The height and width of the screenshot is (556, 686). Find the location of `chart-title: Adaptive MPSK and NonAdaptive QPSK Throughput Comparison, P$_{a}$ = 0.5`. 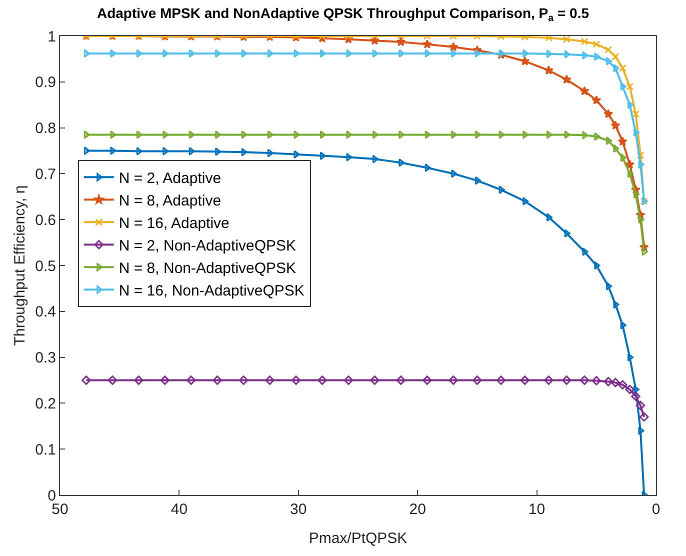

chart-title: Adaptive MPSK and NonAdaptive QPSK Throughput Comparison, P$_{a}$ = 0.5 is located at coordinates (343, 14).